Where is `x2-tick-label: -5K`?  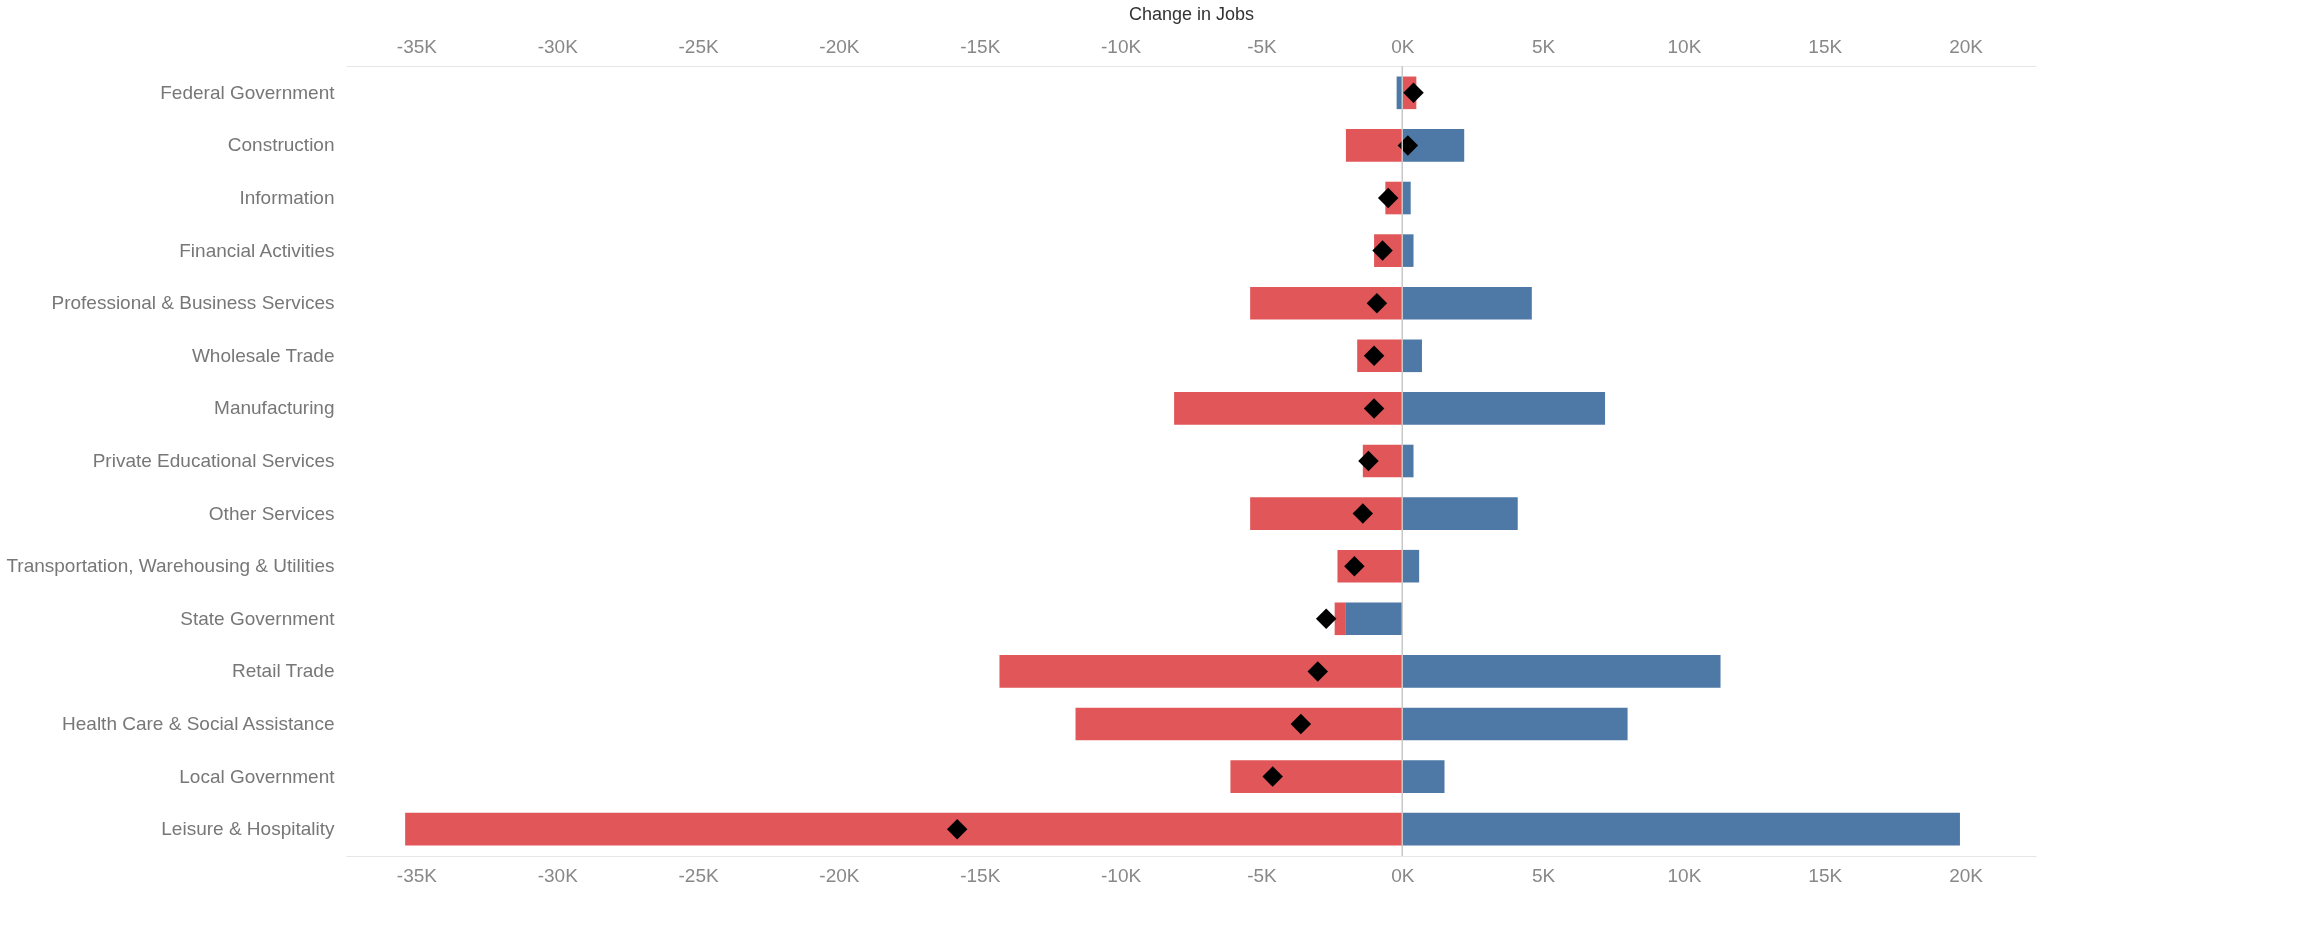 x2-tick-label: -5K is located at coordinates (1262, 46).